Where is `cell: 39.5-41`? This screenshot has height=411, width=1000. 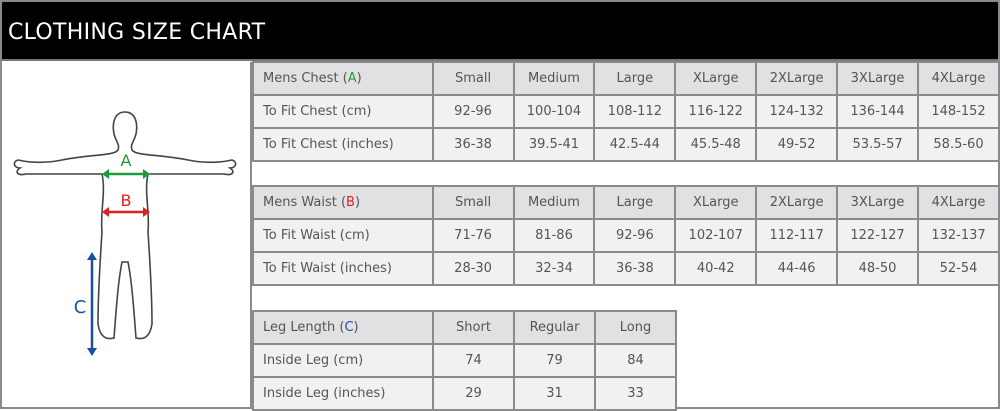
cell: 39.5-41 is located at coordinates (554, 144).